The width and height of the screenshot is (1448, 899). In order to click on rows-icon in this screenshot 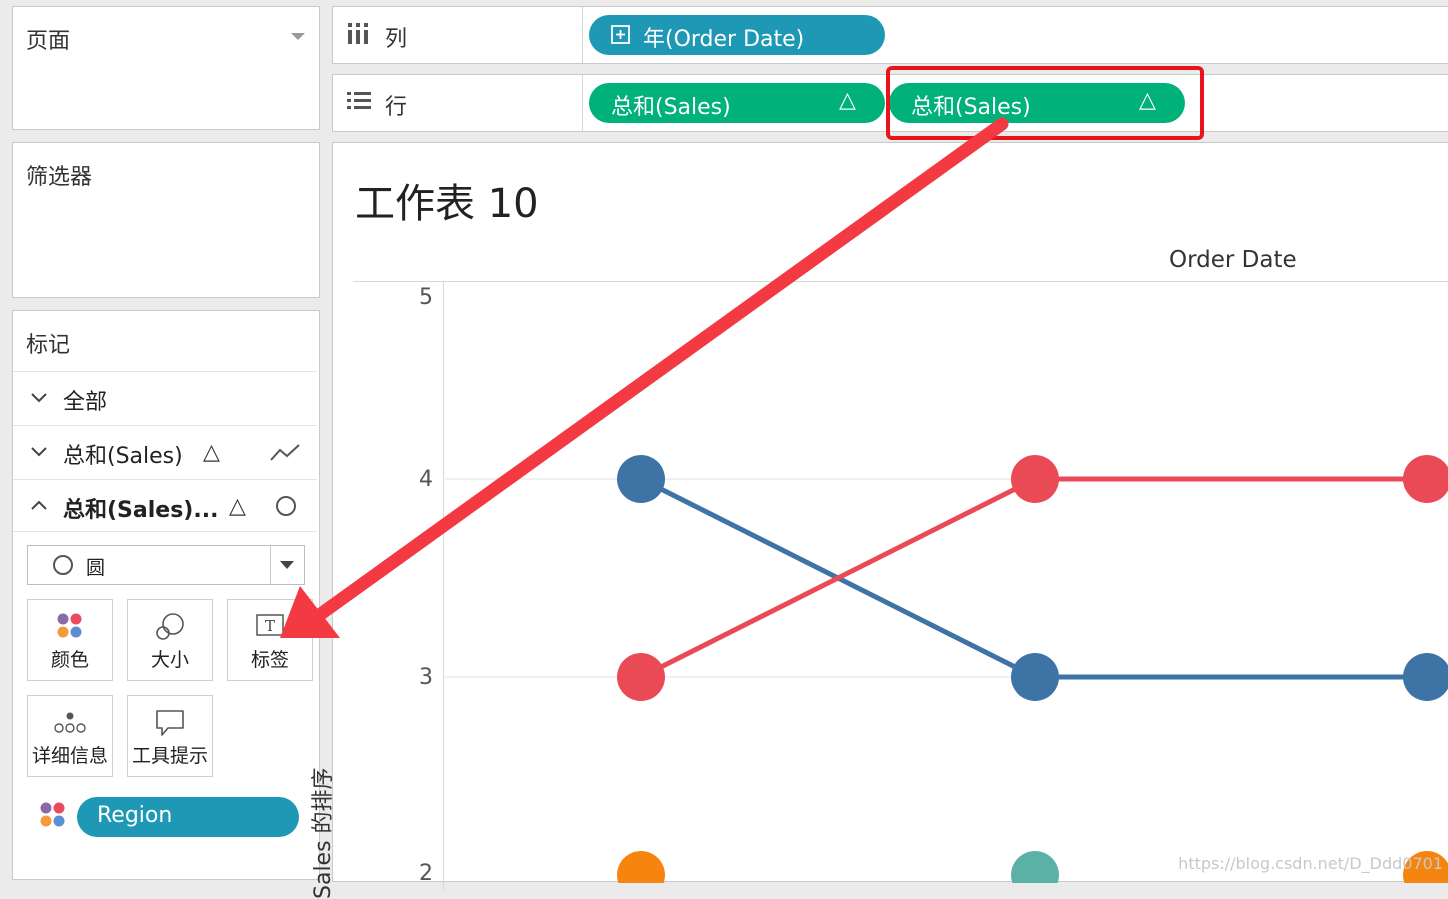, I will do `click(359, 100)`.